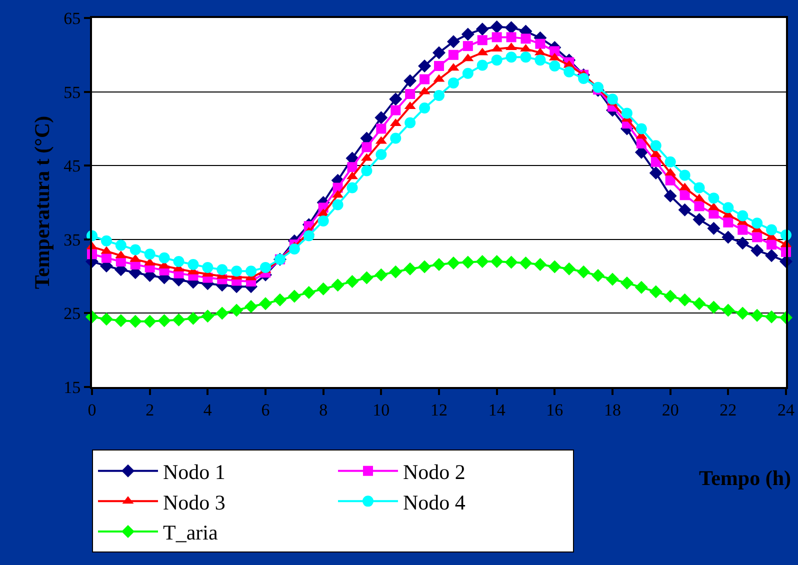 The image size is (798, 565). Describe the element at coordinates (728, 410) in the screenshot. I see `x-tick-label: 22` at that location.